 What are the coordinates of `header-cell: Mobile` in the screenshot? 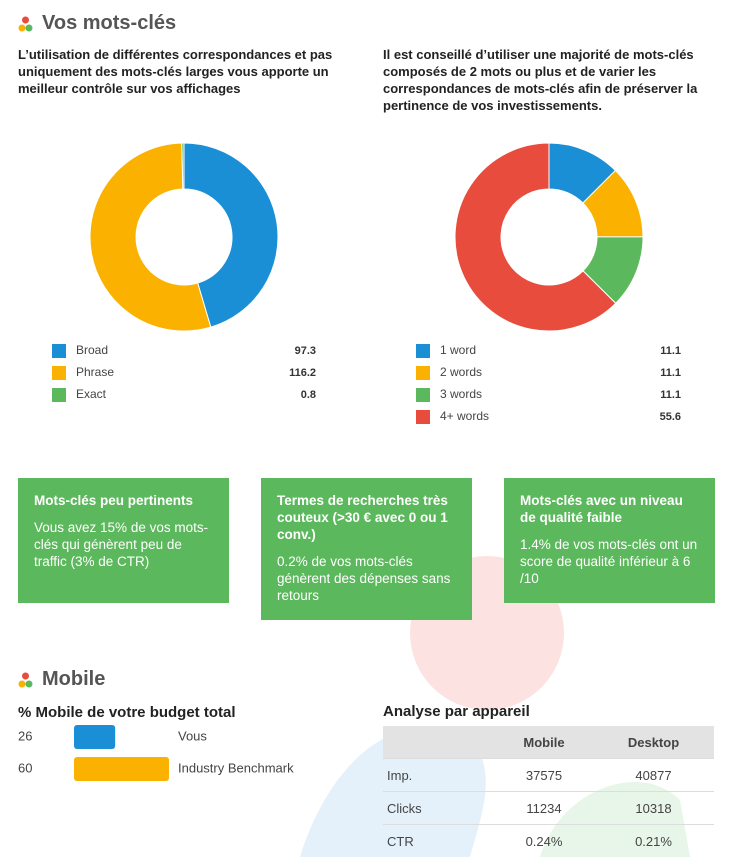 It's located at (544, 742).